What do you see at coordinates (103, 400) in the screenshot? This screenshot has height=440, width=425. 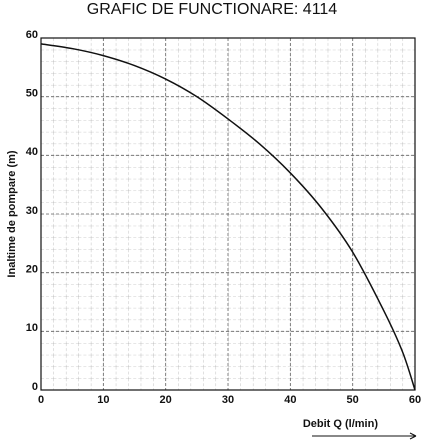 I see `x-tick-label: 10` at bounding box center [103, 400].